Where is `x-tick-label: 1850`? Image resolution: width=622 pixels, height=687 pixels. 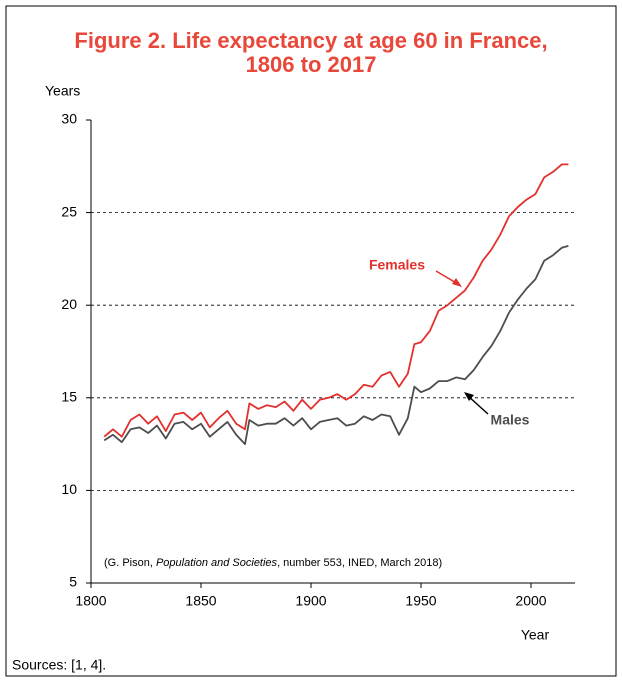
x-tick-label: 1850 is located at coordinates (200, 601).